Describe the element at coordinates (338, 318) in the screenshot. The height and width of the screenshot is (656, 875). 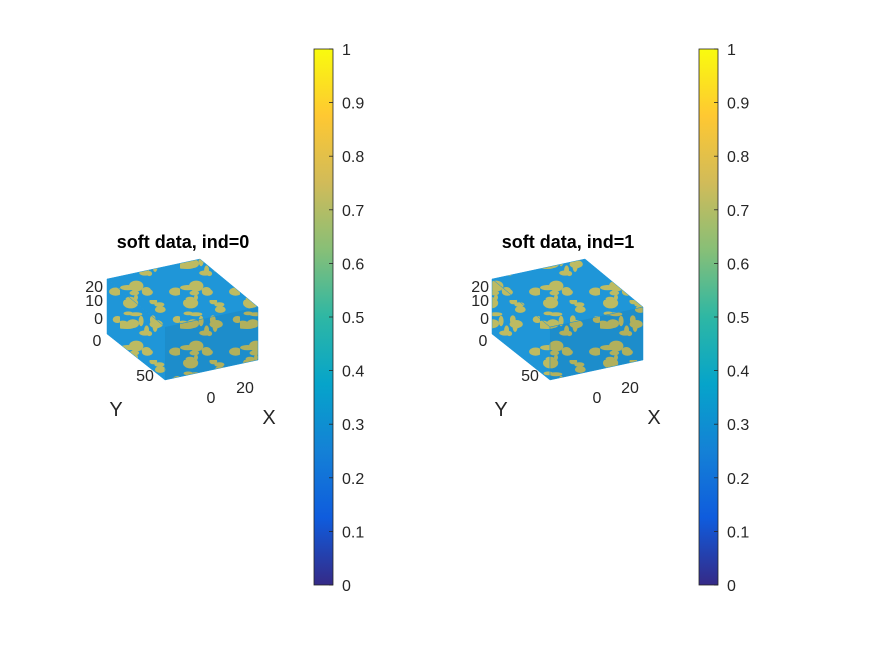
I see `colorbar-1: 0 0.1 0.2 0.3 0.4 0.5 0.6 0.7 0.8 0.9 1` at that location.